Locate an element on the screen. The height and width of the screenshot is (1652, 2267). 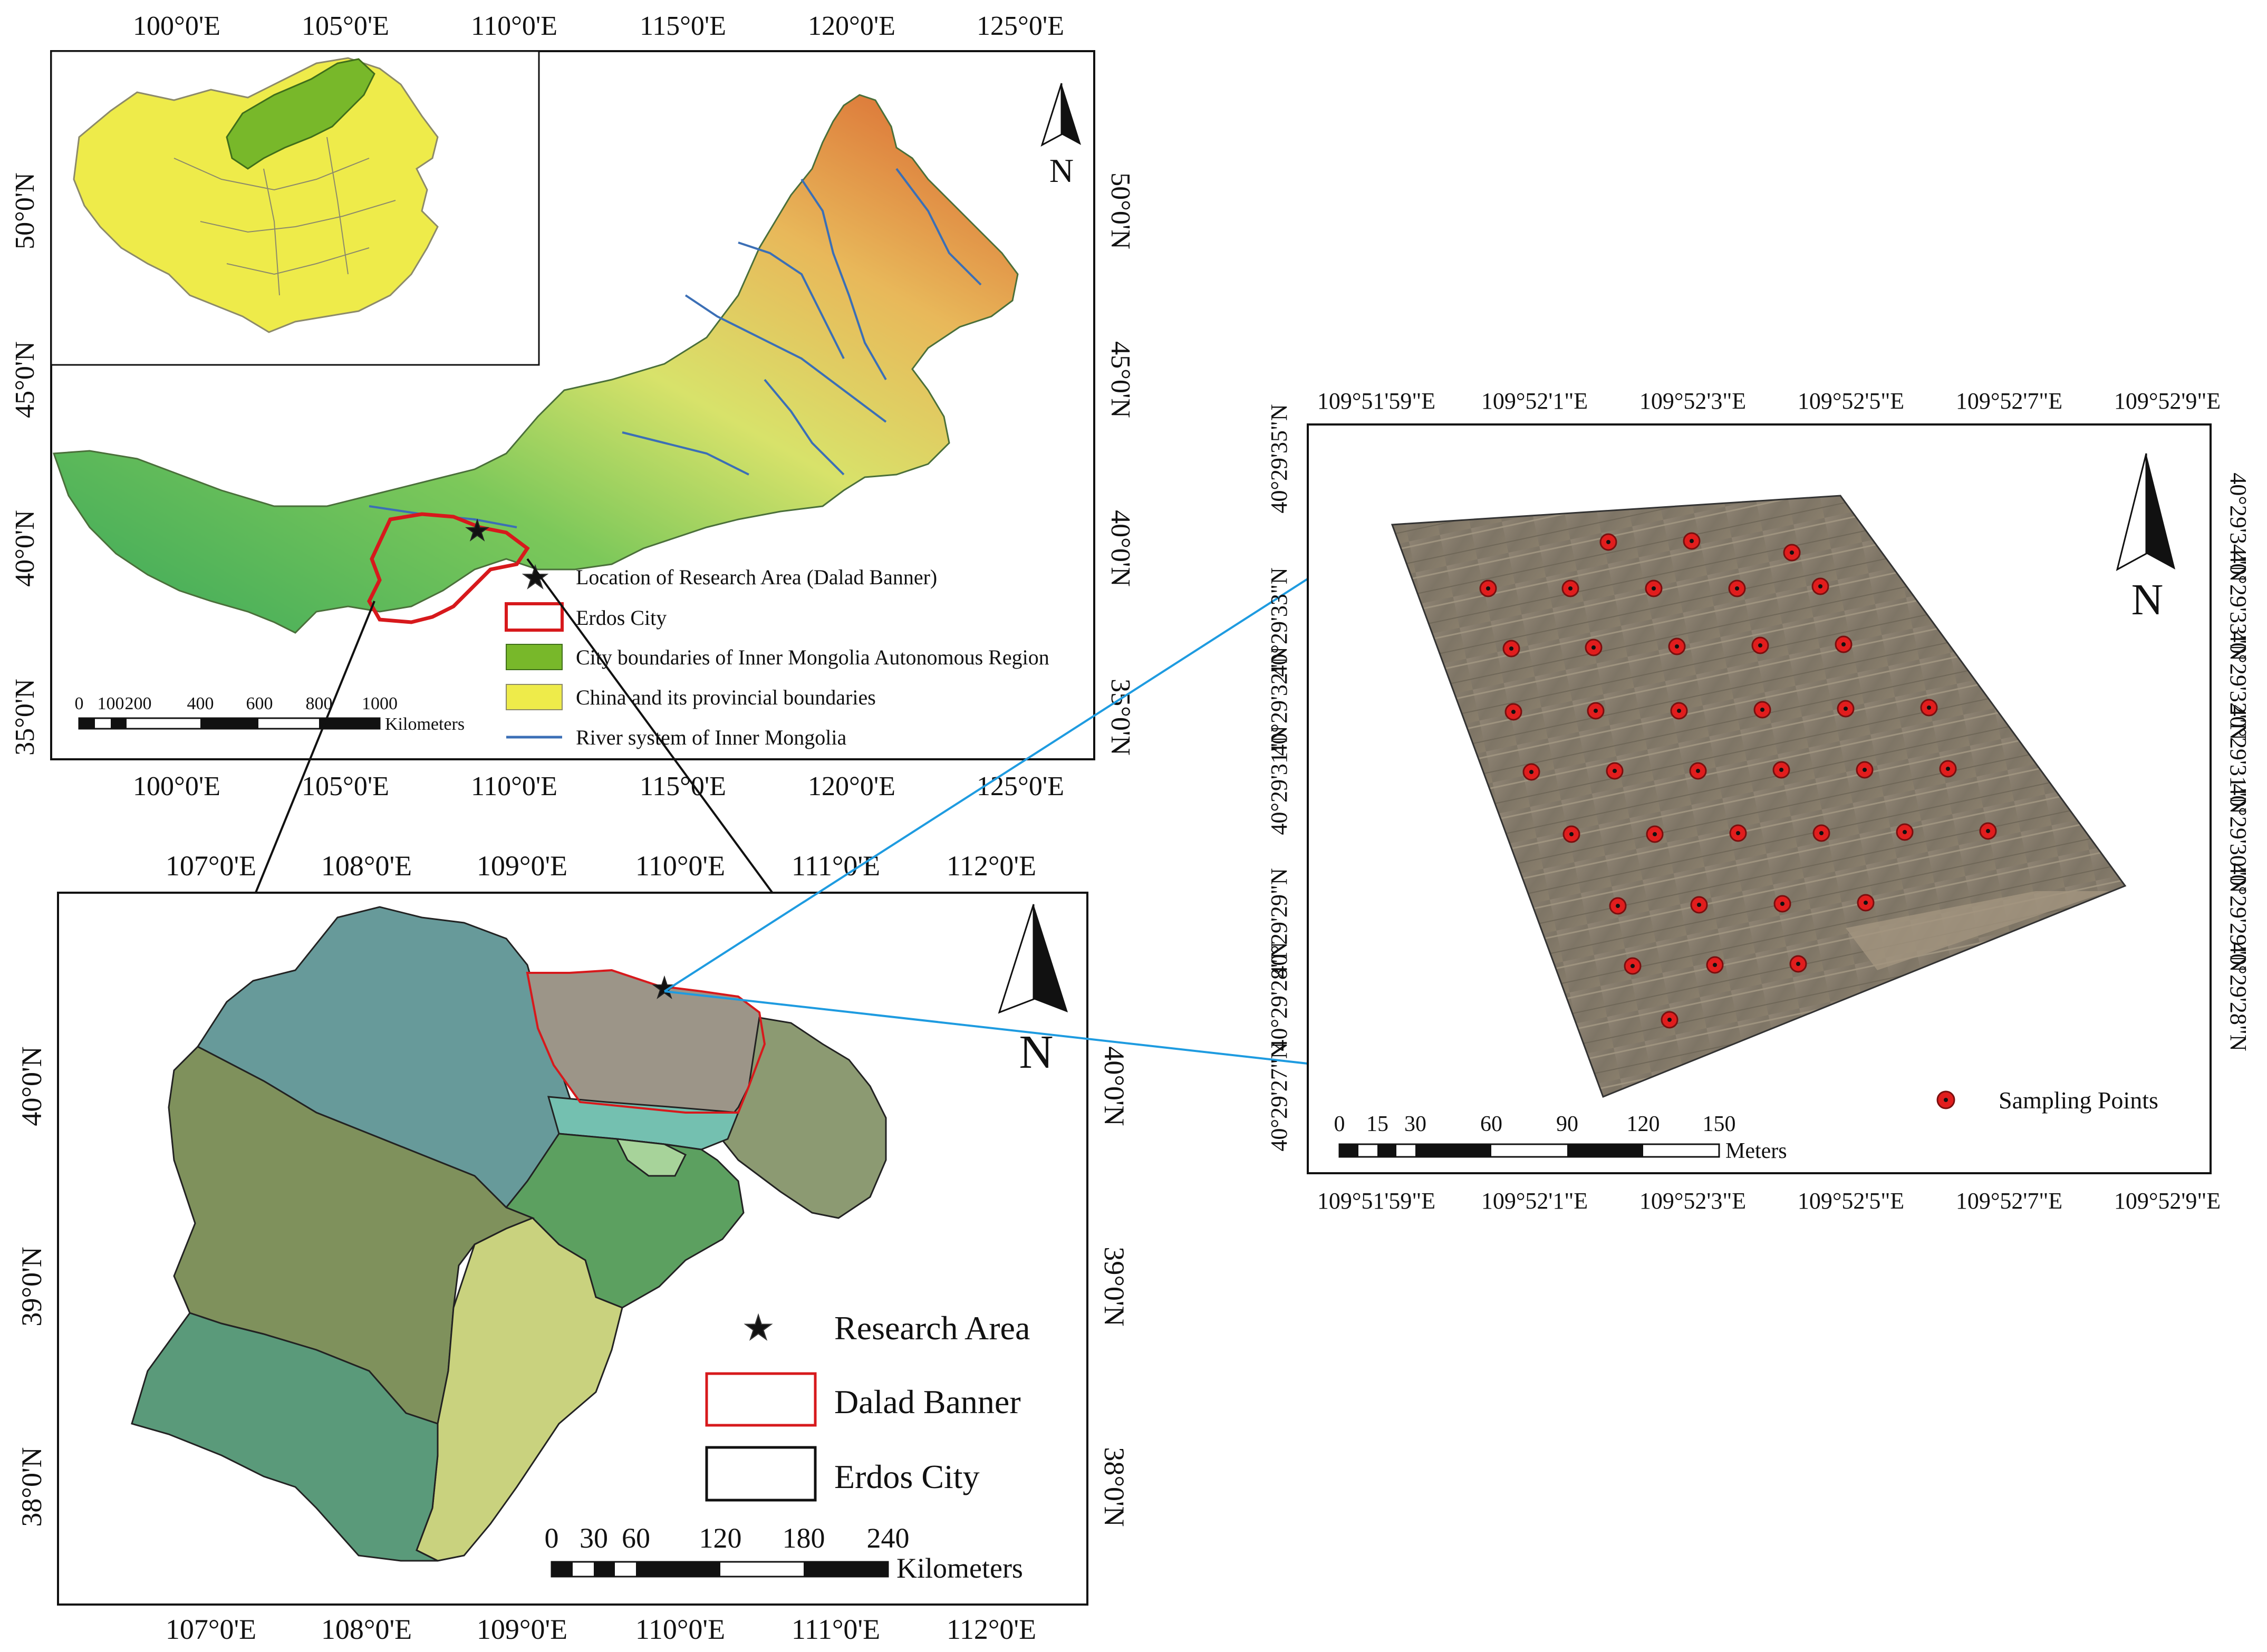
legend-label: Research Area is located at coordinates (932, 1328).